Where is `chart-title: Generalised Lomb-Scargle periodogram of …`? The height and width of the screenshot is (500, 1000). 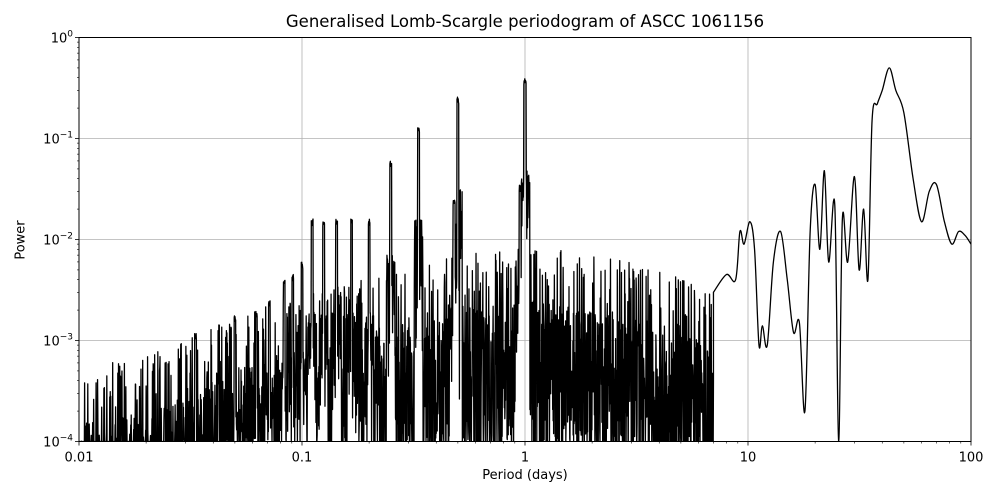
chart-title: Generalised Lomb-Scargle periodogram of … is located at coordinates (525, 21).